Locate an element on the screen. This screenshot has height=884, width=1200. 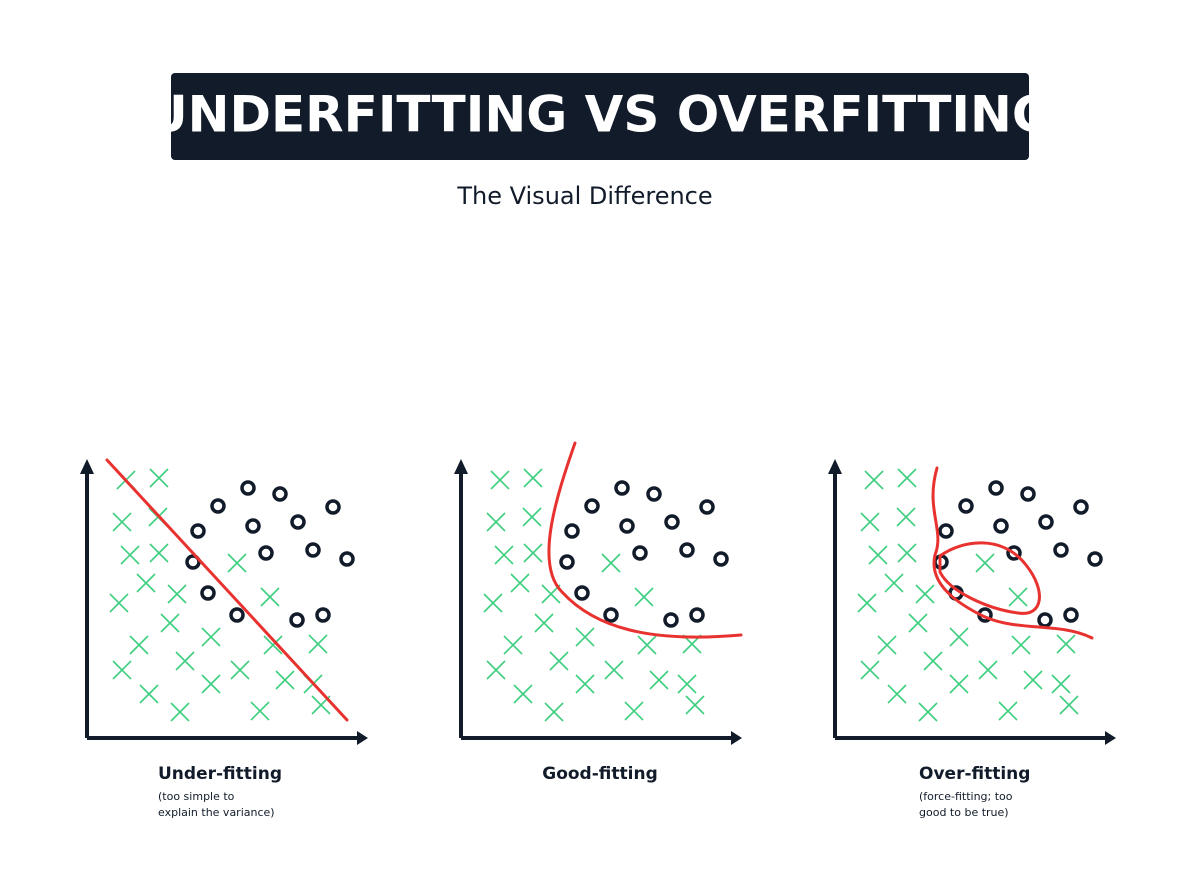
title: UNDERFITTING VS OVERFITTING is located at coordinates (600, 115).